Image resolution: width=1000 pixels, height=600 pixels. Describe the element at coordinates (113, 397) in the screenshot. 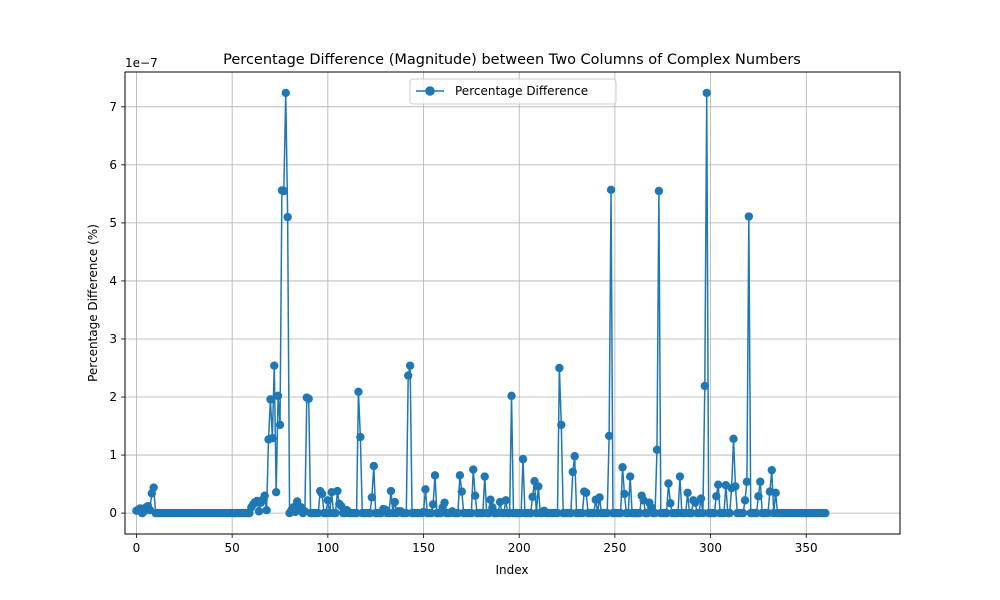

I see `y-tick-label: 2` at that location.